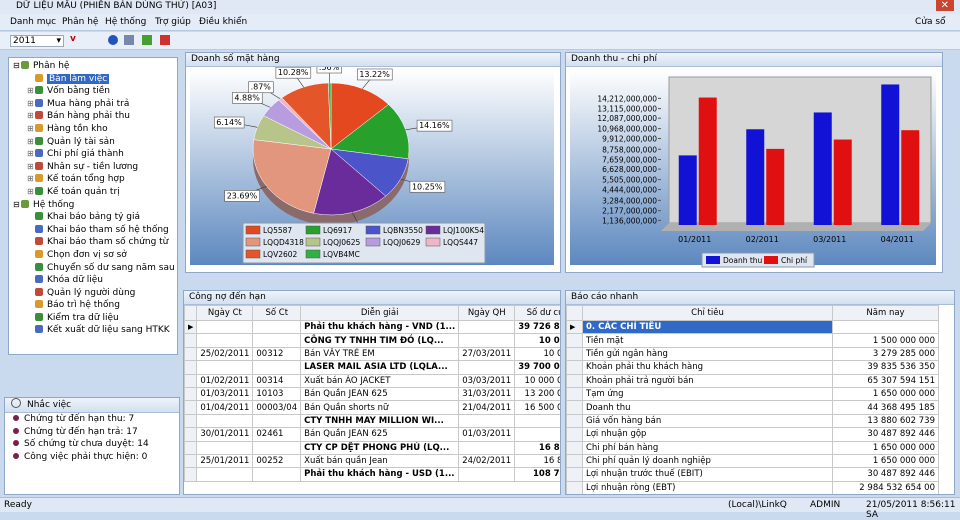 The height and width of the screenshot is (520, 960). Describe the element at coordinates (752, 340) in the screenshot. I see `table-row: Tiền mặt 1 500 000 000` at that location.